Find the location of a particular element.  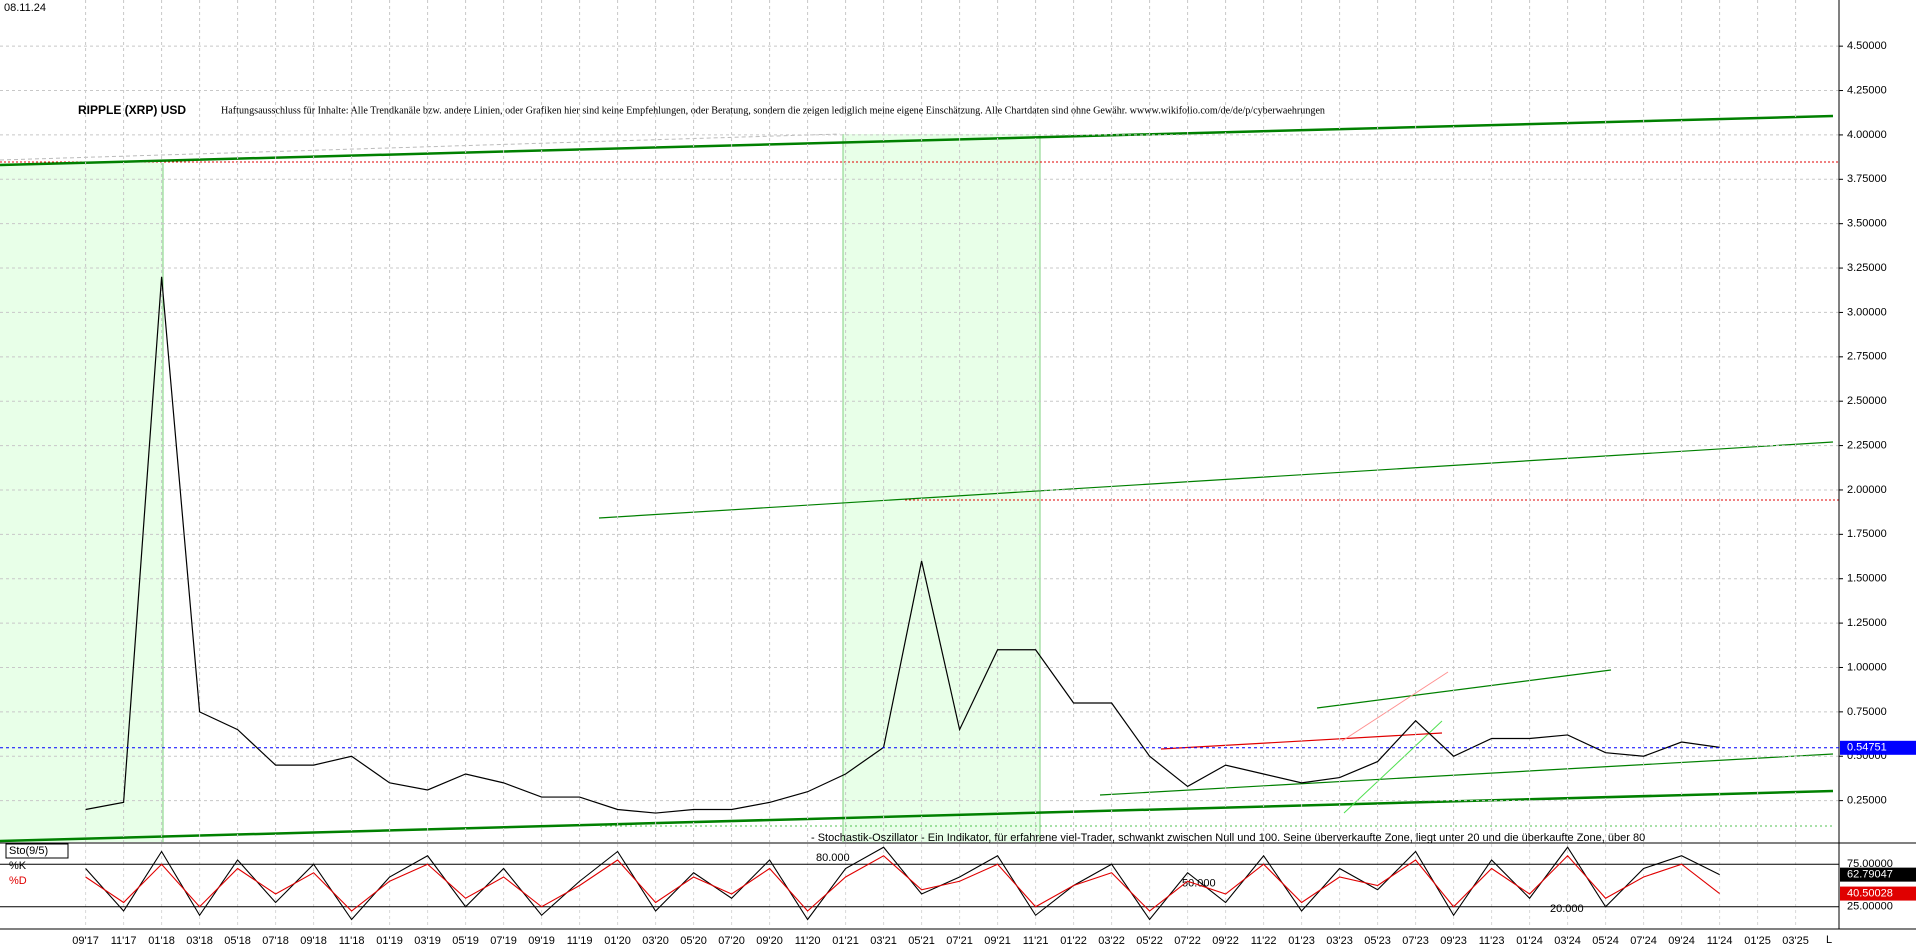

y-tick-label: 4.25000 is located at coordinates (1867, 90).